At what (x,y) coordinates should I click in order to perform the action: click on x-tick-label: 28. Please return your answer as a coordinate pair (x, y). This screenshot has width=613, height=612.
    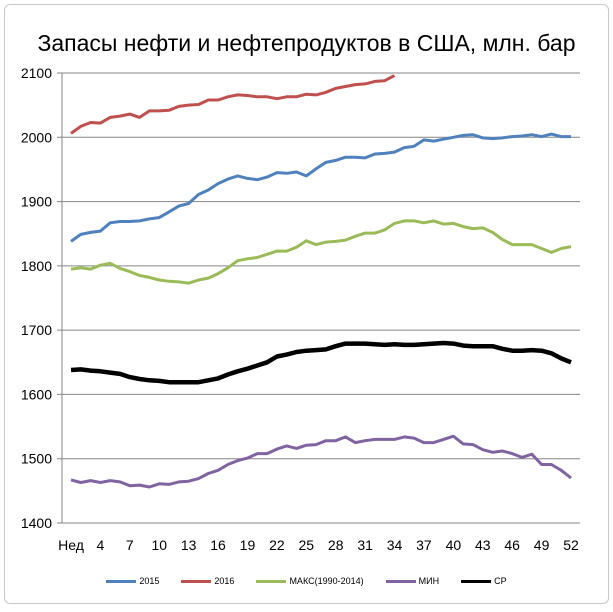
    Looking at the image, I should click on (336, 545).